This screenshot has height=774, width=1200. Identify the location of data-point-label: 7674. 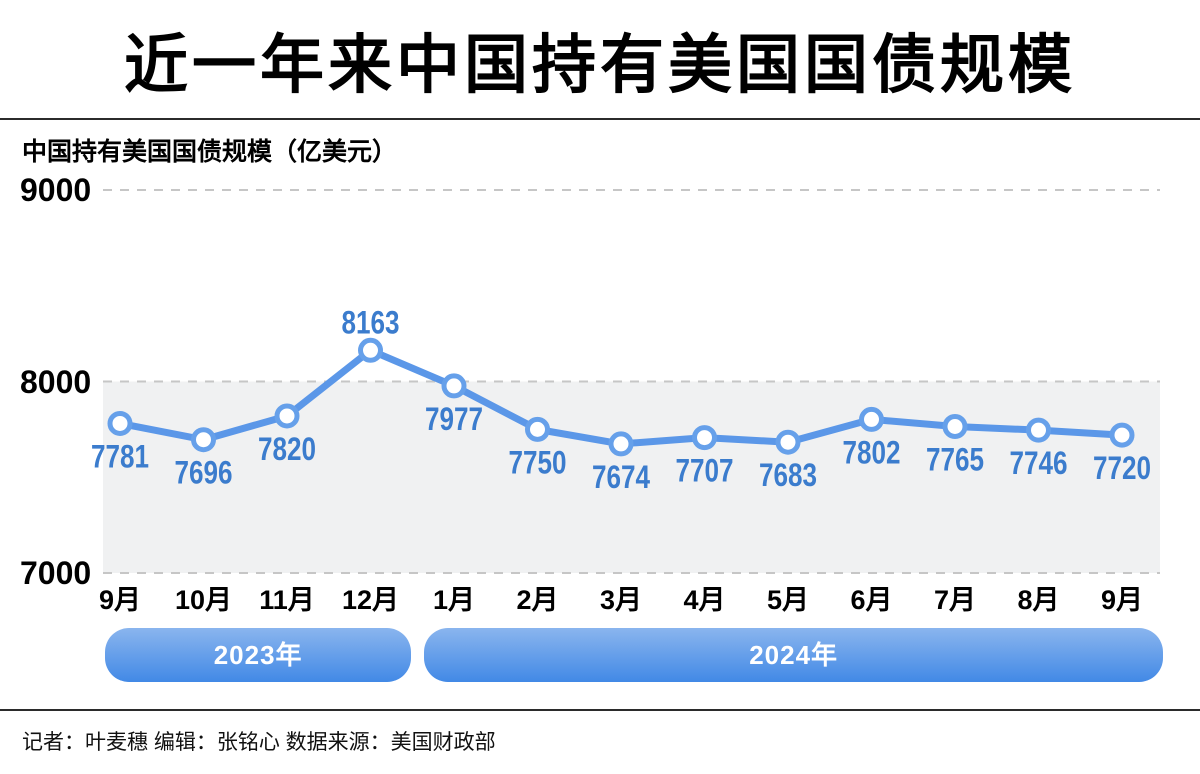
(621, 477).